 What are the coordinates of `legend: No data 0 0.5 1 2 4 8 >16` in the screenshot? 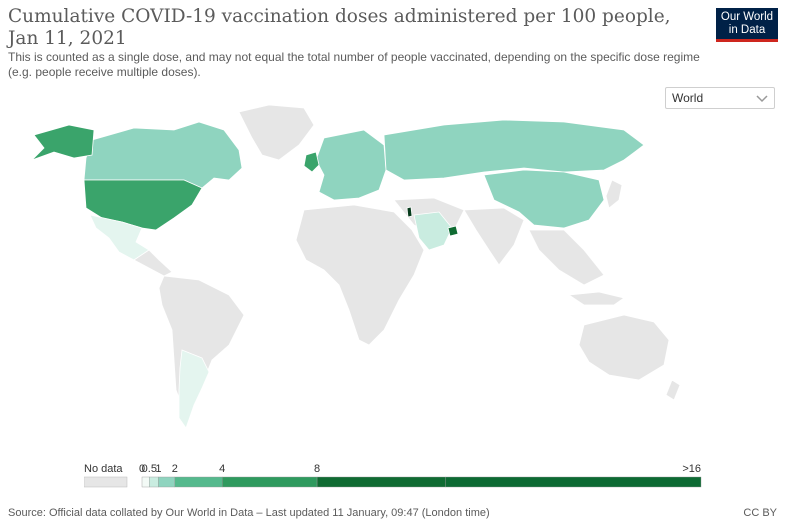 It's located at (394, 477).